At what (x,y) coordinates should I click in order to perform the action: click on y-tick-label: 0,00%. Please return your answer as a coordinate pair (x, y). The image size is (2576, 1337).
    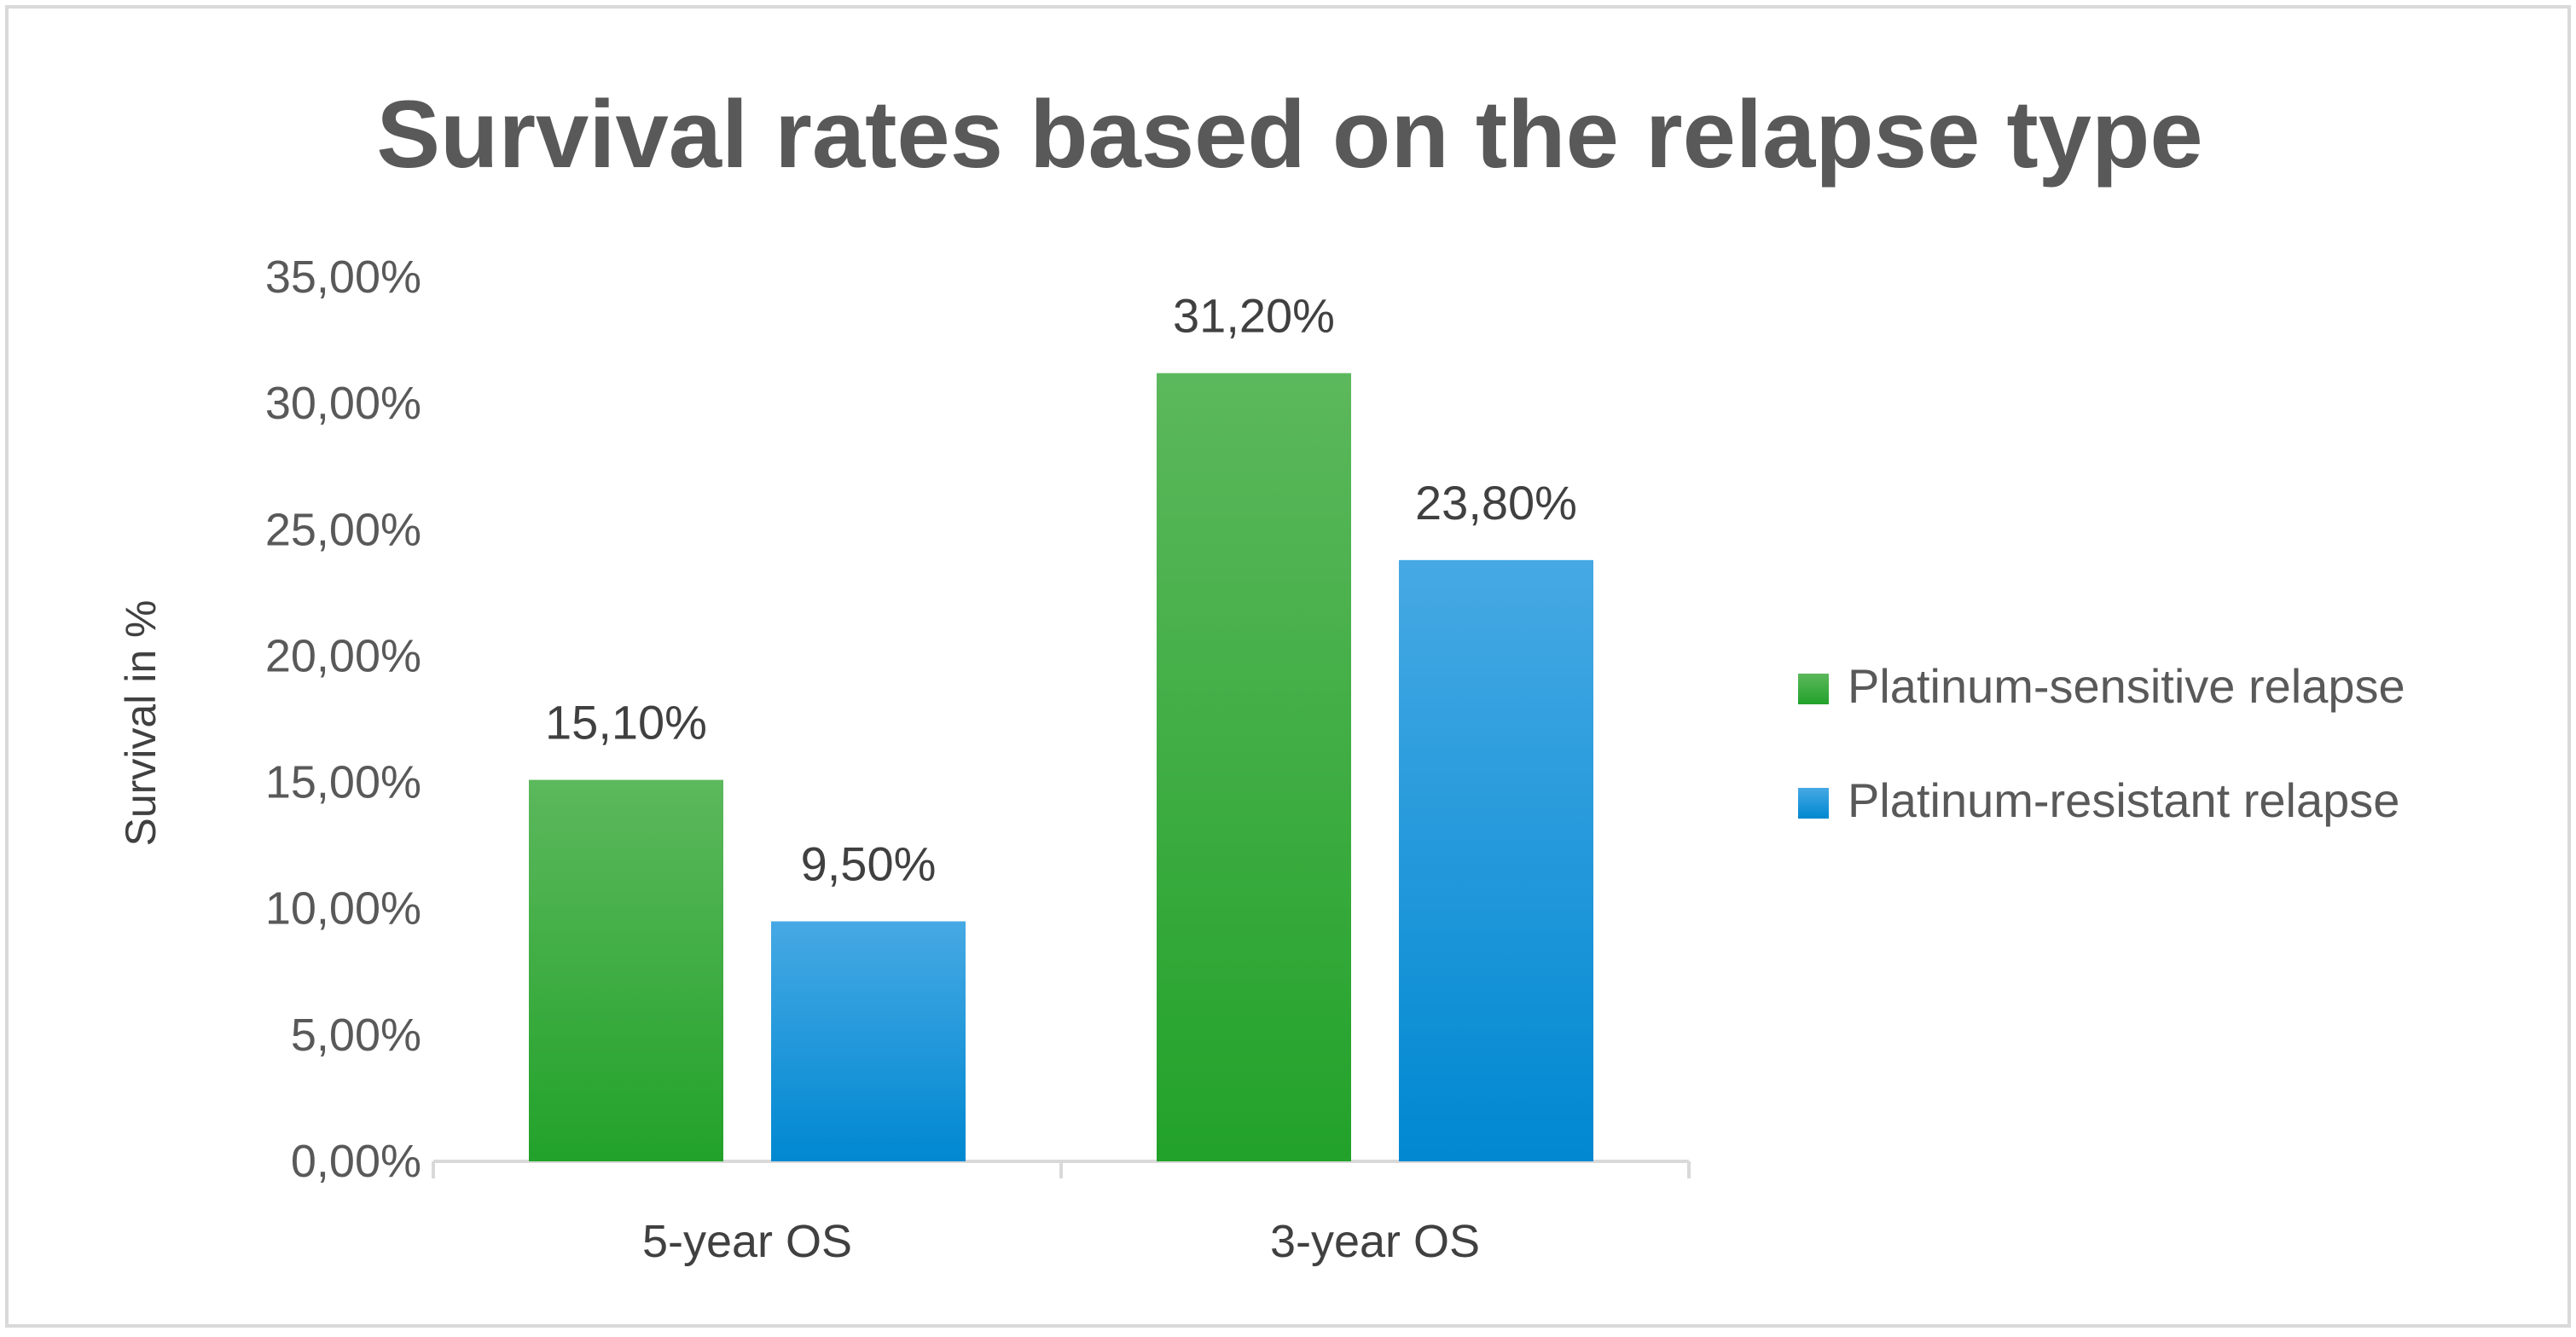
    Looking at the image, I should click on (356, 1161).